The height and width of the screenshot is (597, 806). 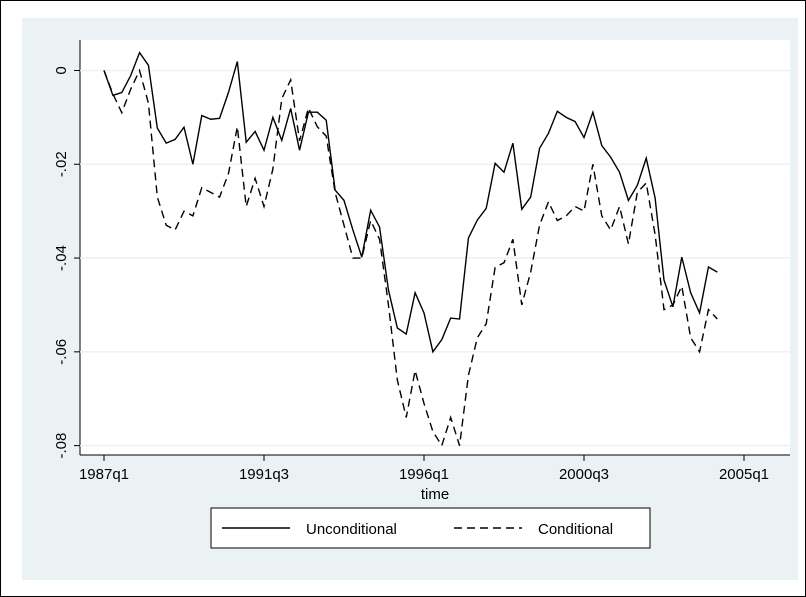 I want to click on x-tick-label: 1987q1, so click(x=104, y=474).